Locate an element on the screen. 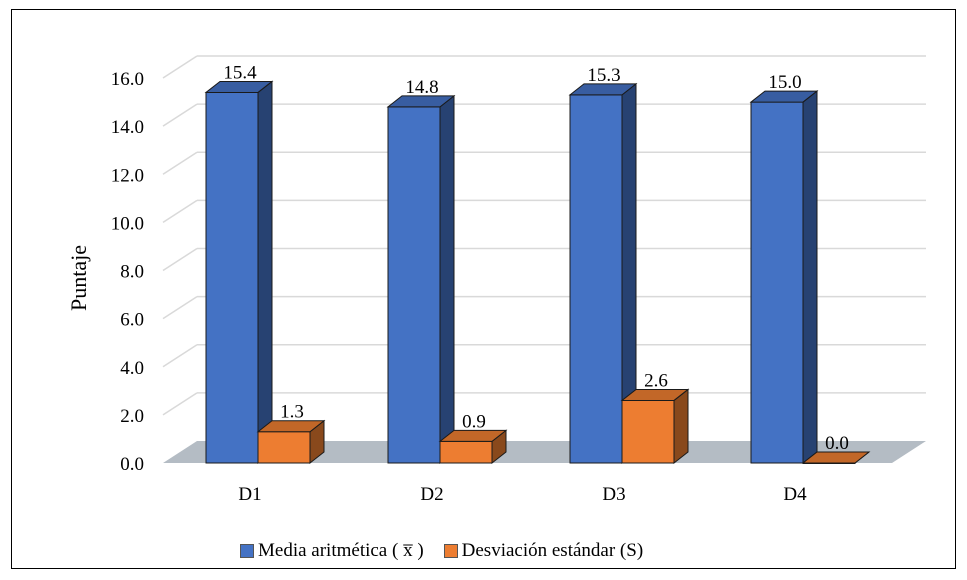 Image resolution: width=967 pixels, height=580 pixels. x-tick-label-d4: D4 is located at coordinates (795, 494).